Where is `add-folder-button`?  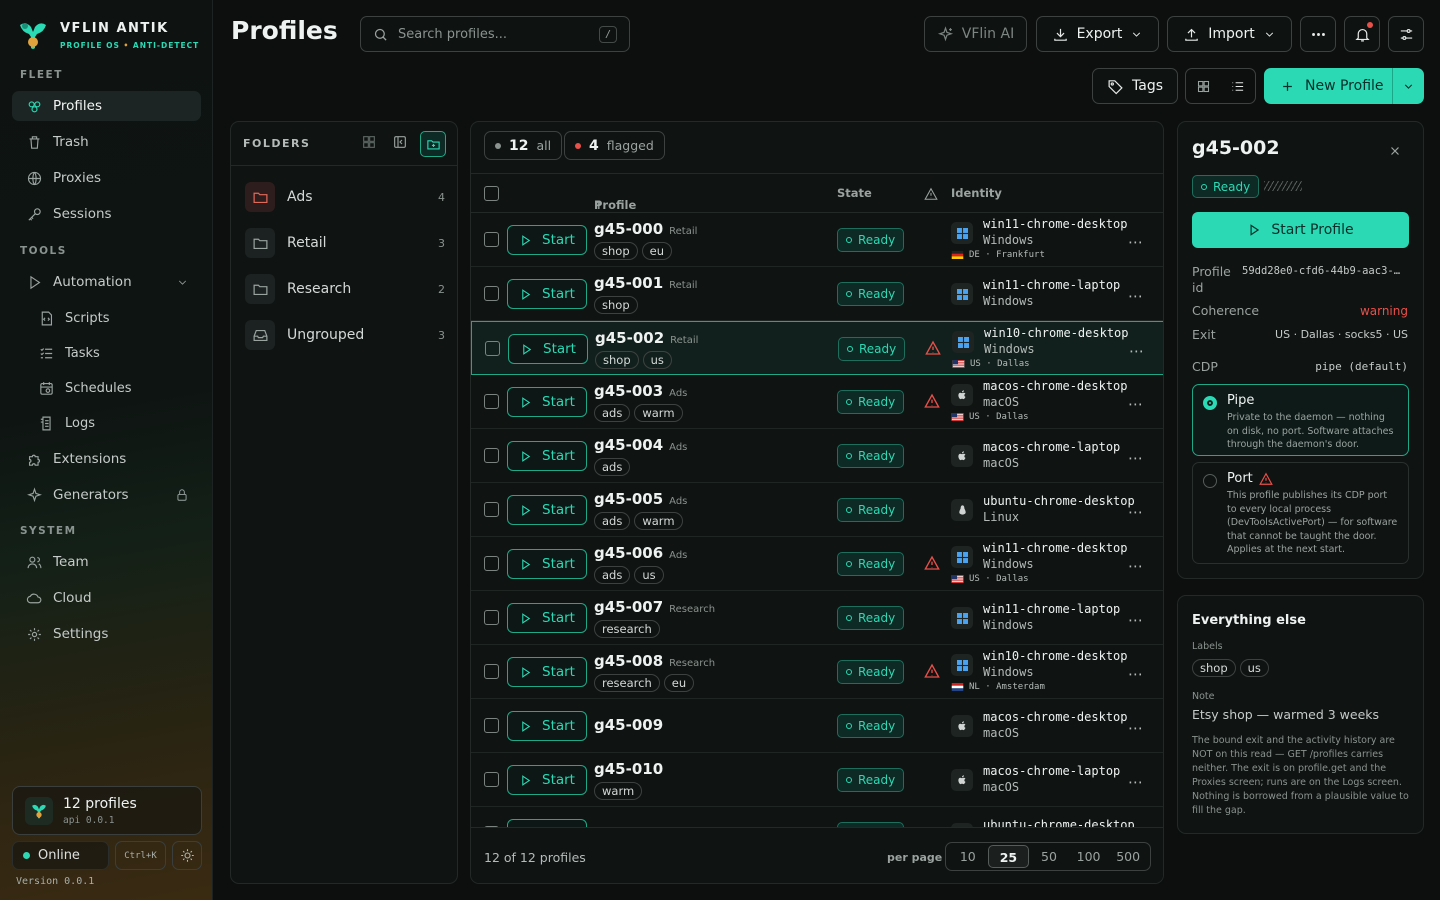
add-folder-button is located at coordinates (433, 144).